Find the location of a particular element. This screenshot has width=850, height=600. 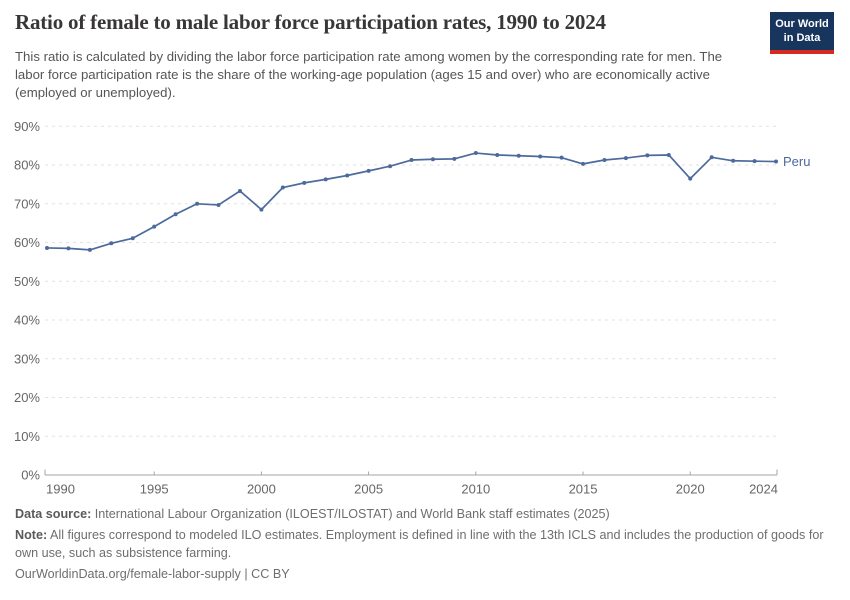

series-end-label: Peru is located at coordinates (796, 161).